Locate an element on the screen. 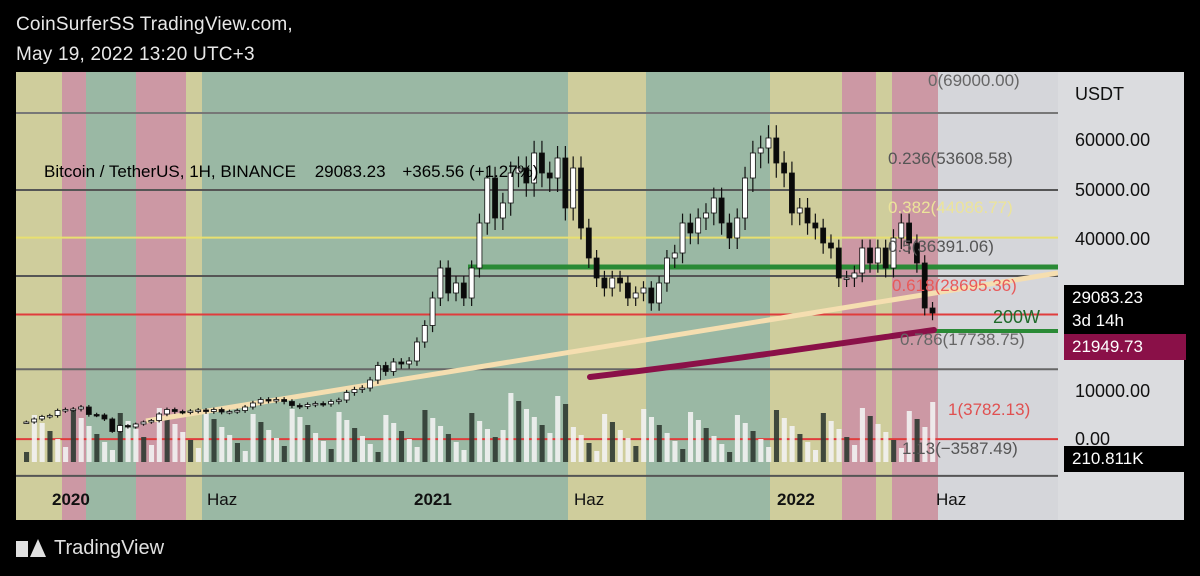 The width and height of the screenshot is (1200, 576). xaxis-label: 2021 is located at coordinates (433, 499).